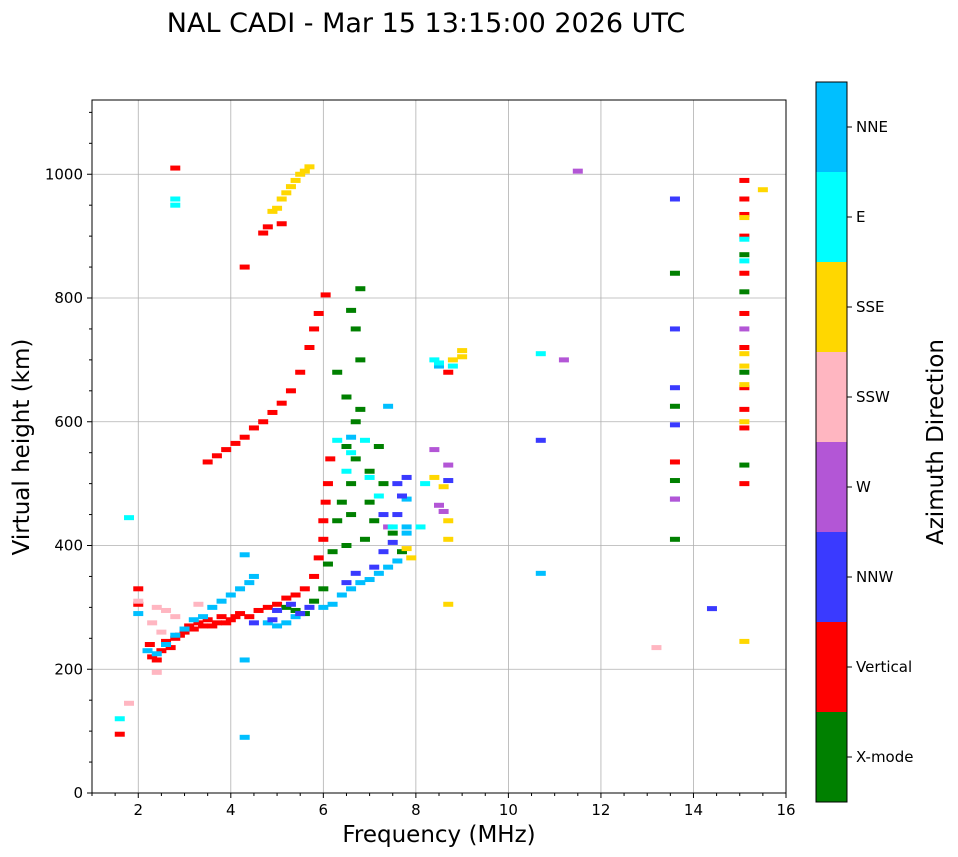 This screenshot has height=857, width=958. What do you see at coordinates (873, 397) in the screenshot?
I see `colorbar-tick-label: SSW` at bounding box center [873, 397].